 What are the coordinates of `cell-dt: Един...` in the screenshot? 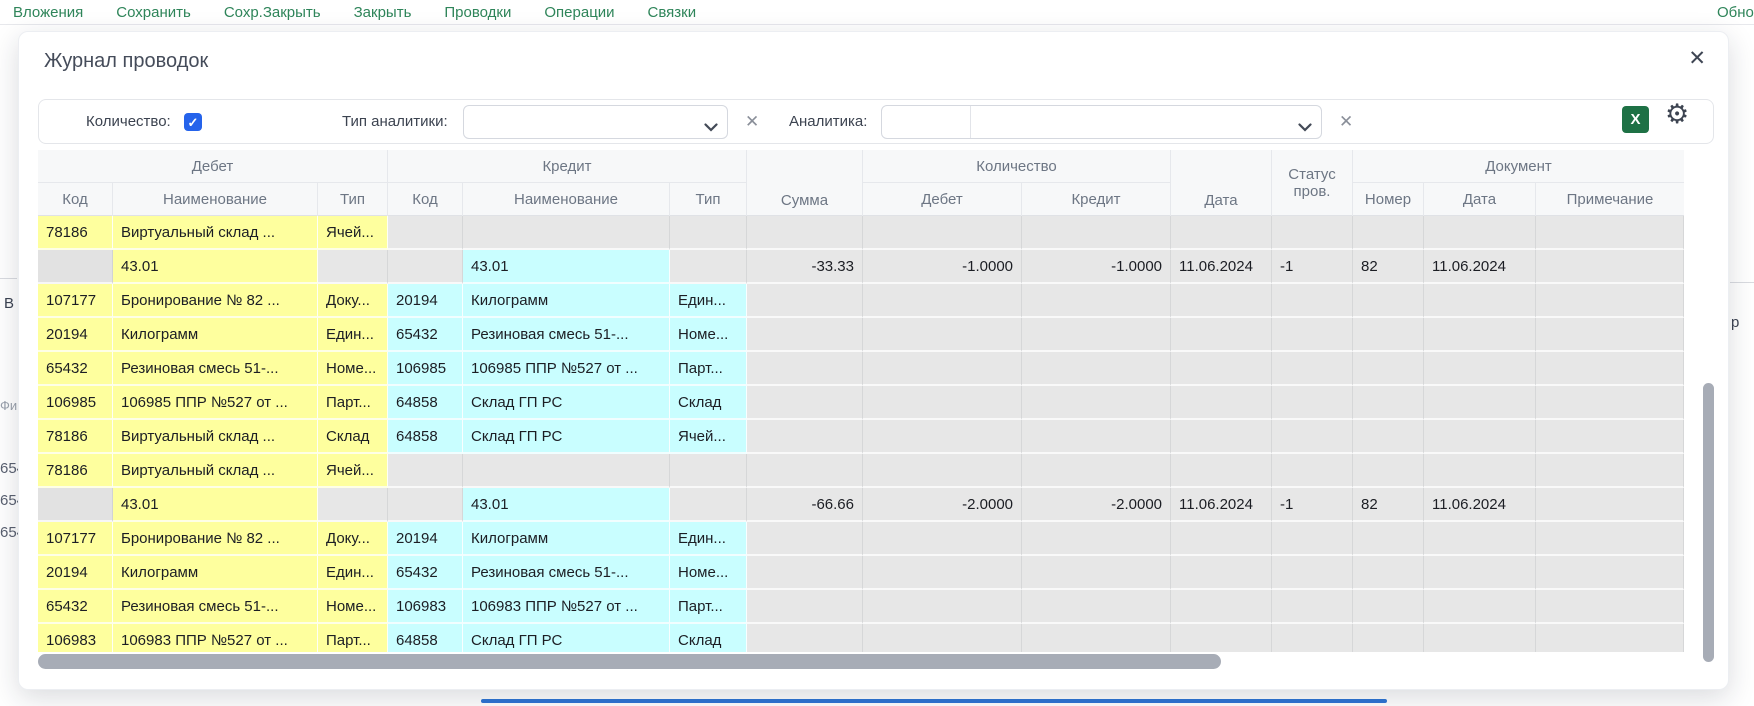 It's located at (353, 573).